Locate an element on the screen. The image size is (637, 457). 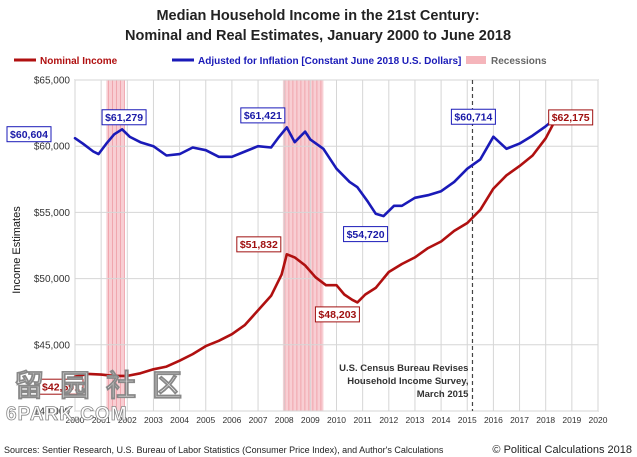
y-tick-label: $55,000 is located at coordinates (52, 213).